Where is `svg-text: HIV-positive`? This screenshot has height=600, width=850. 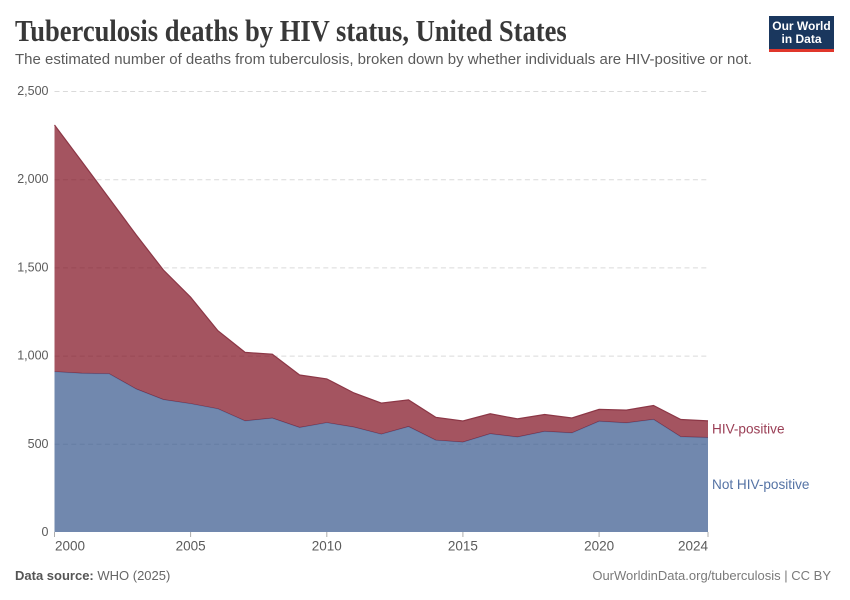
svg-text: HIV-positive is located at coordinates (748, 429).